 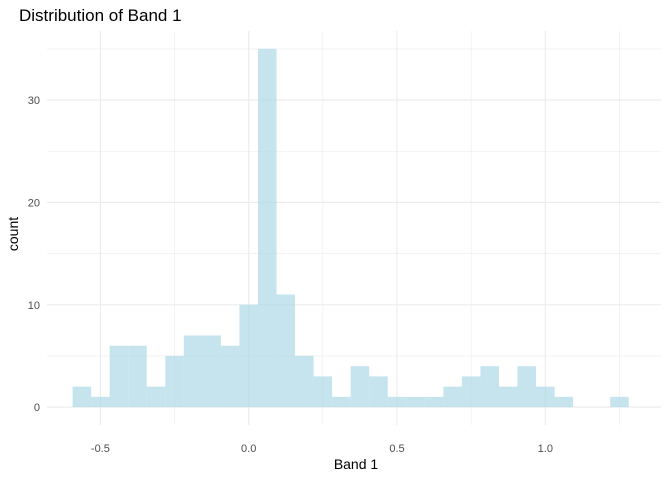 I want to click on chart-title: Distribution of Band 1, so click(x=100, y=15).